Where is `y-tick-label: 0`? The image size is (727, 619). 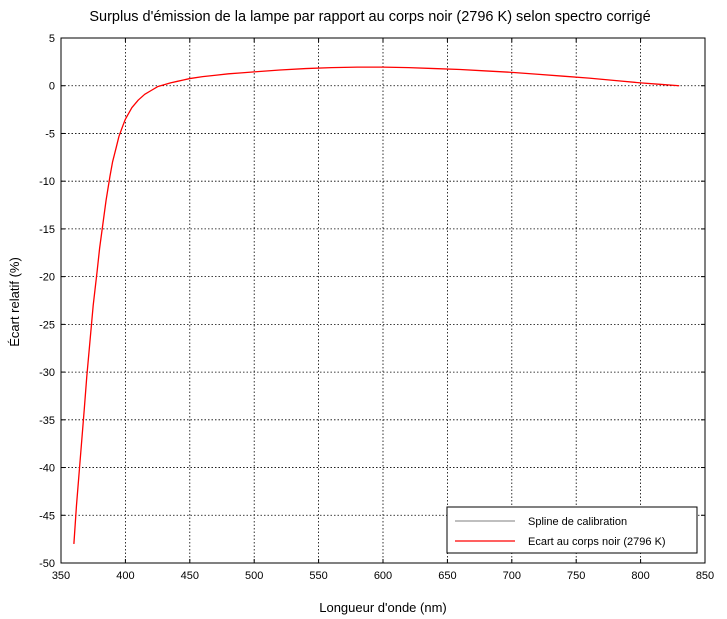
y-tick-label: 0 is located at coordinates (52, 87).